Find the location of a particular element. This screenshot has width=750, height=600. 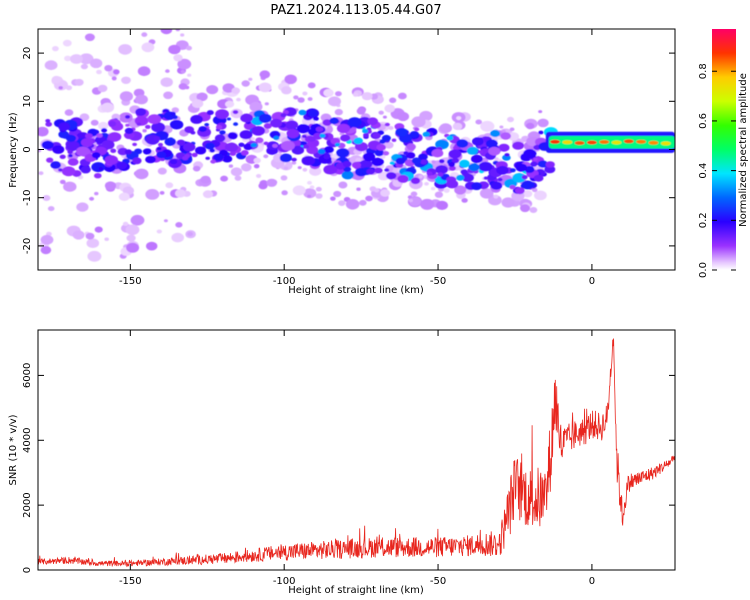

x-tick-label: -150 is located at coordinates (130, 581).